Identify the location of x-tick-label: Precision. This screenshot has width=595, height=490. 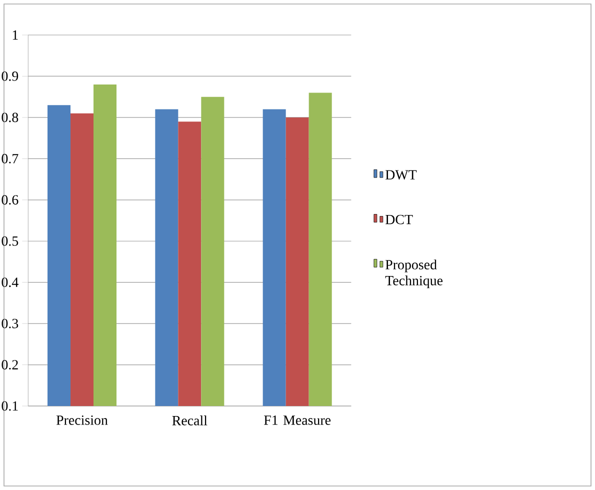
(82, 420).